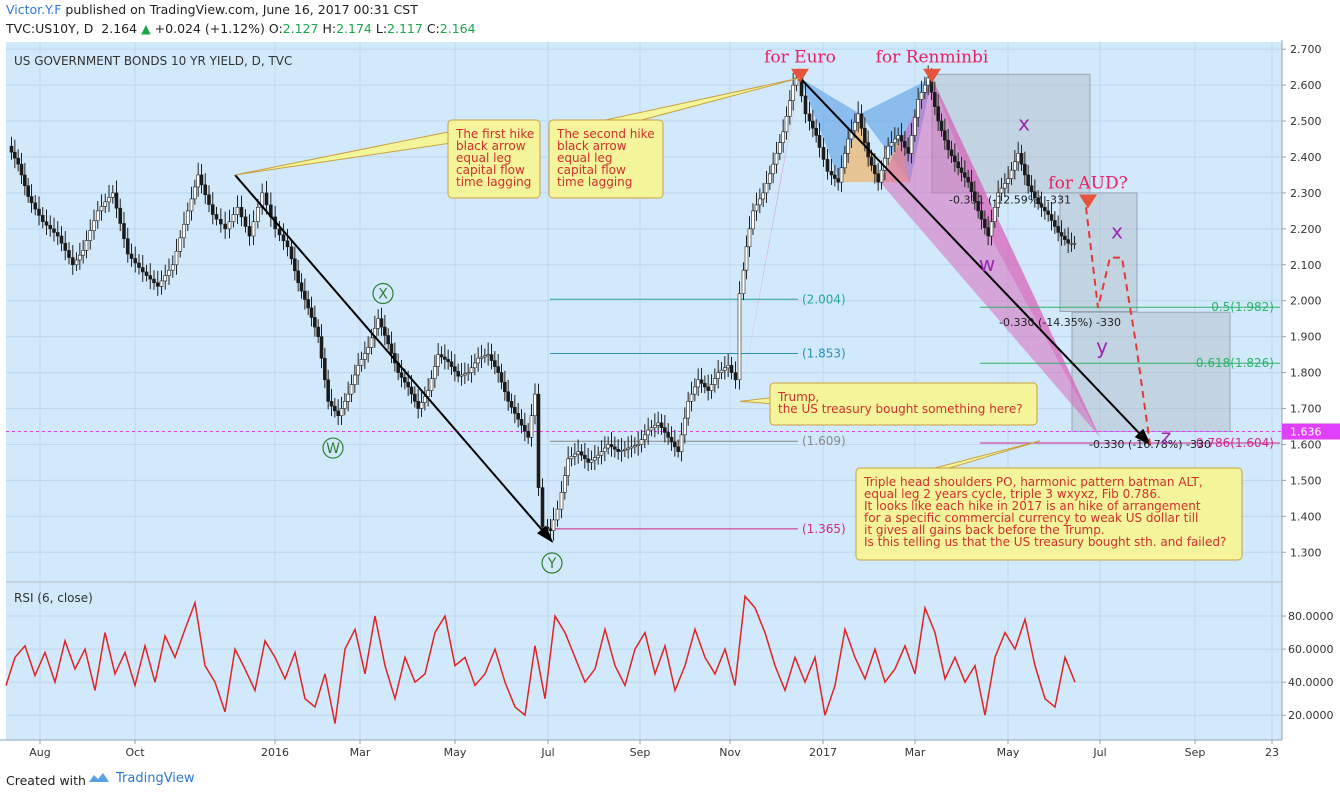 This screenshot has width=1340, height=798. I want to click on projection-box, so click(1151, 372).